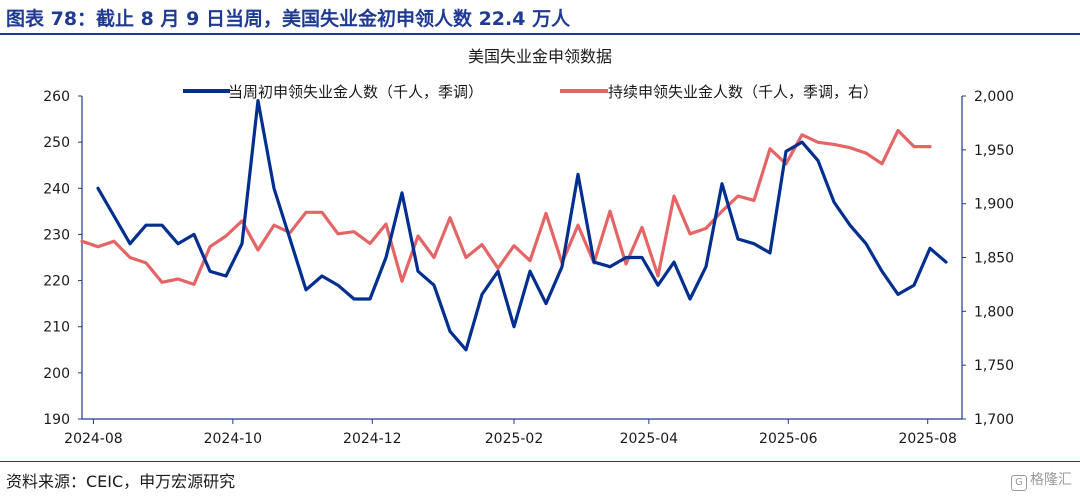 The width and height of the screenshot is (1080, 496). Describe the element at coordinates (540, 34) in the screenshot. I see `header-divider` at that location.